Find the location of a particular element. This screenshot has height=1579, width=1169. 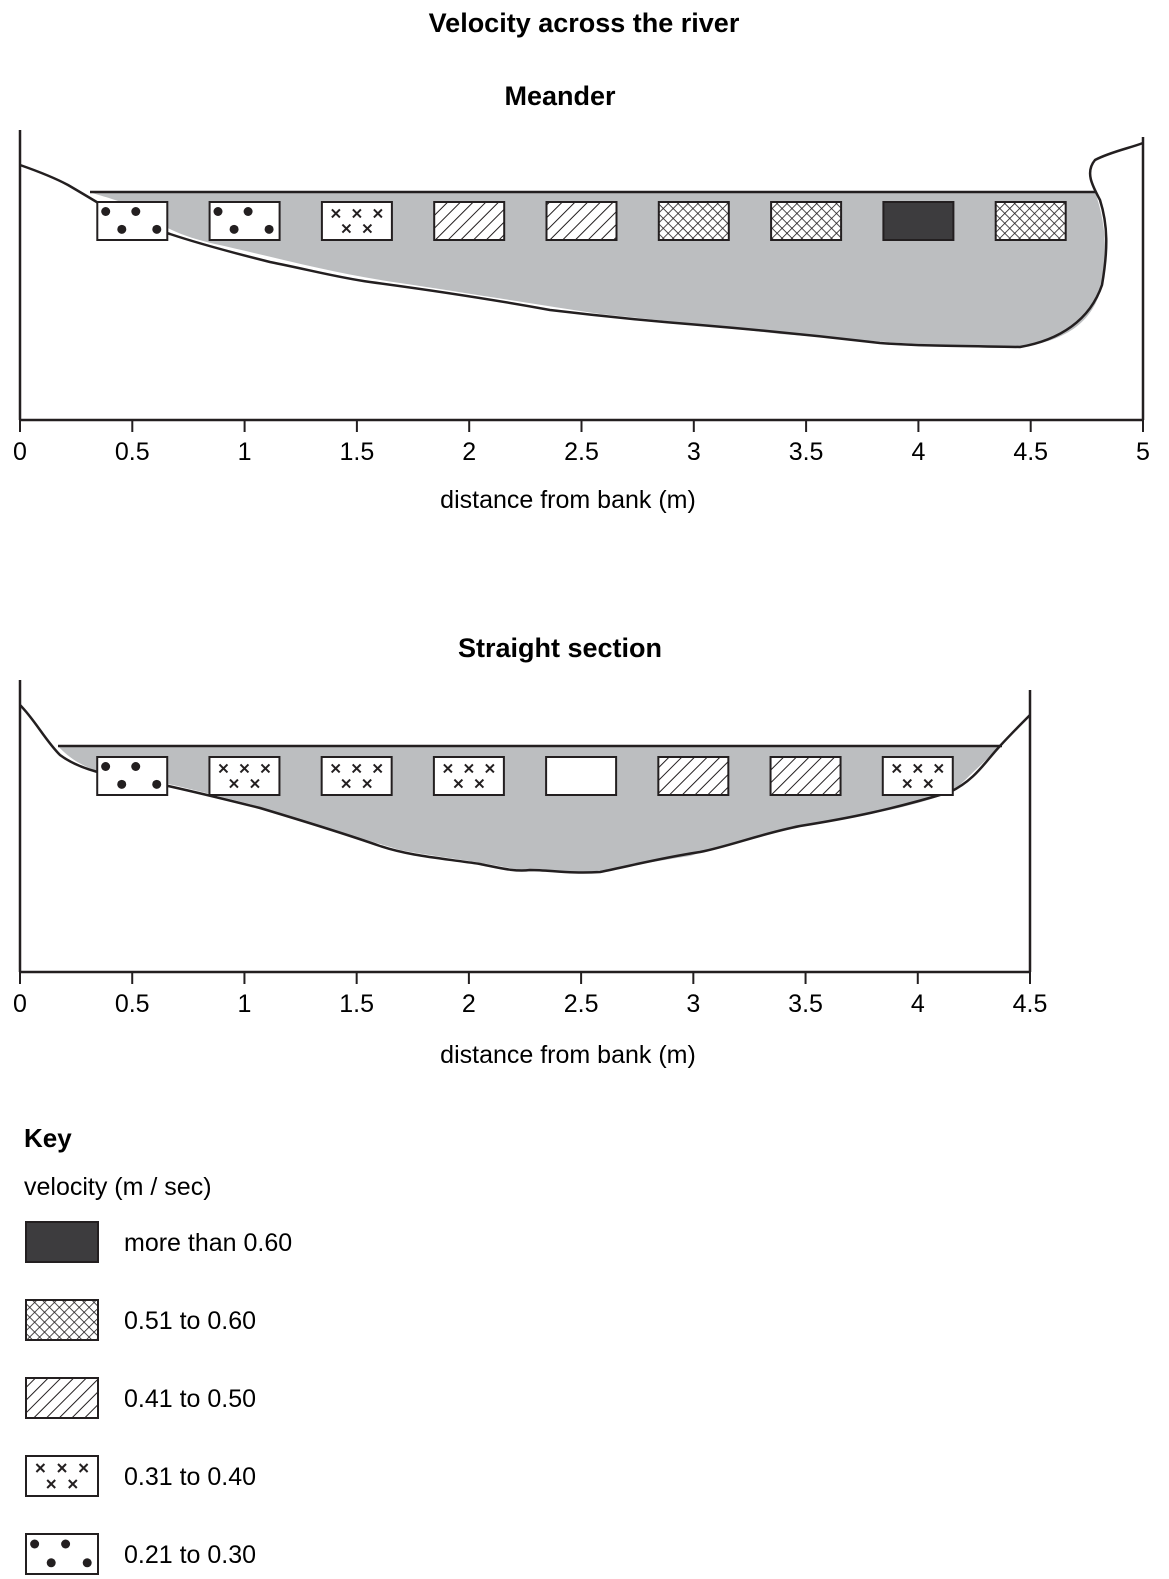

meander-velocity-boxes is located at coordinates (581, 221).